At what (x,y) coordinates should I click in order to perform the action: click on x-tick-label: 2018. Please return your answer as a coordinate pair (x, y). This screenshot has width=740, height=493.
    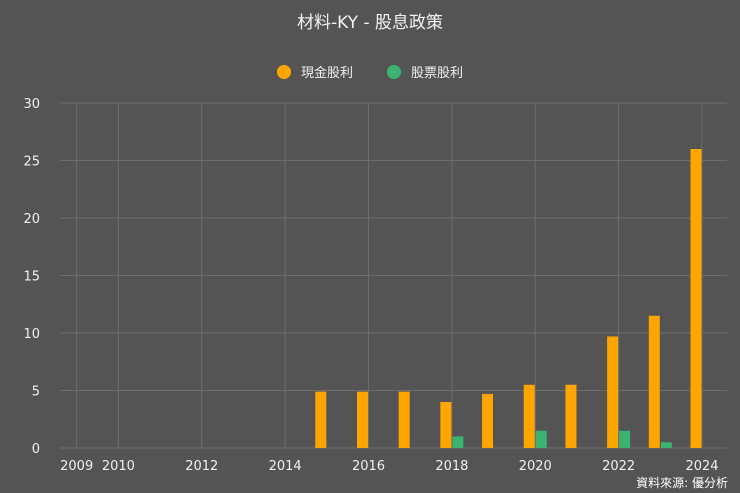
    Looking at the image, I should click on (451, 466).